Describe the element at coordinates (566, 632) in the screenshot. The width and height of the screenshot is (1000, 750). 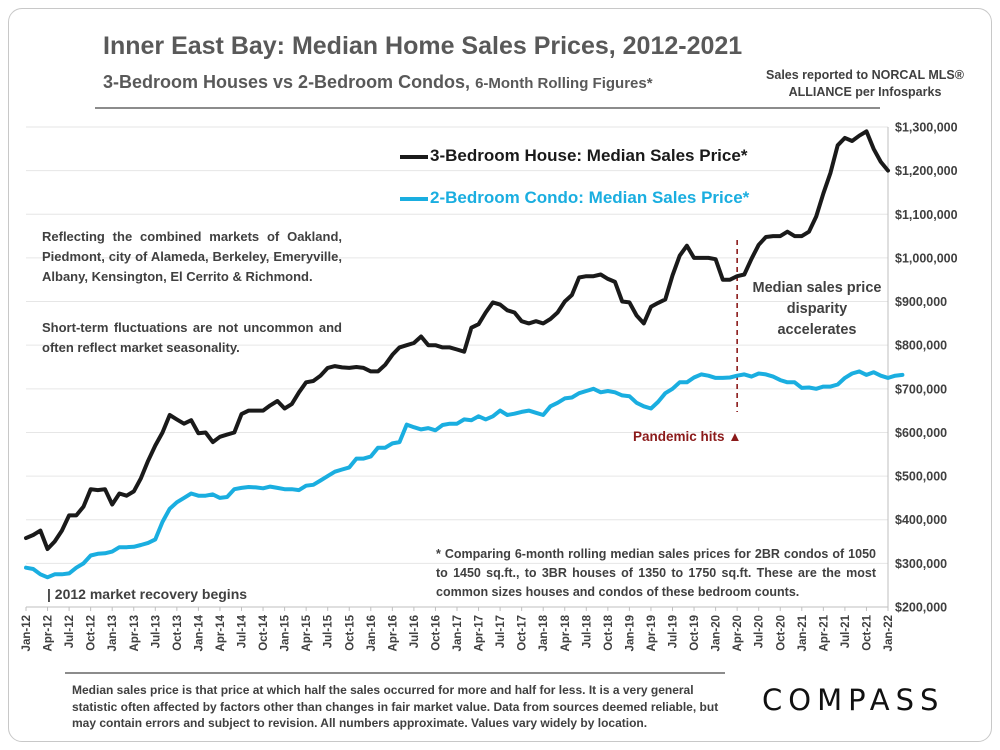
I see `x-tick-label: Apr-18` at that location.